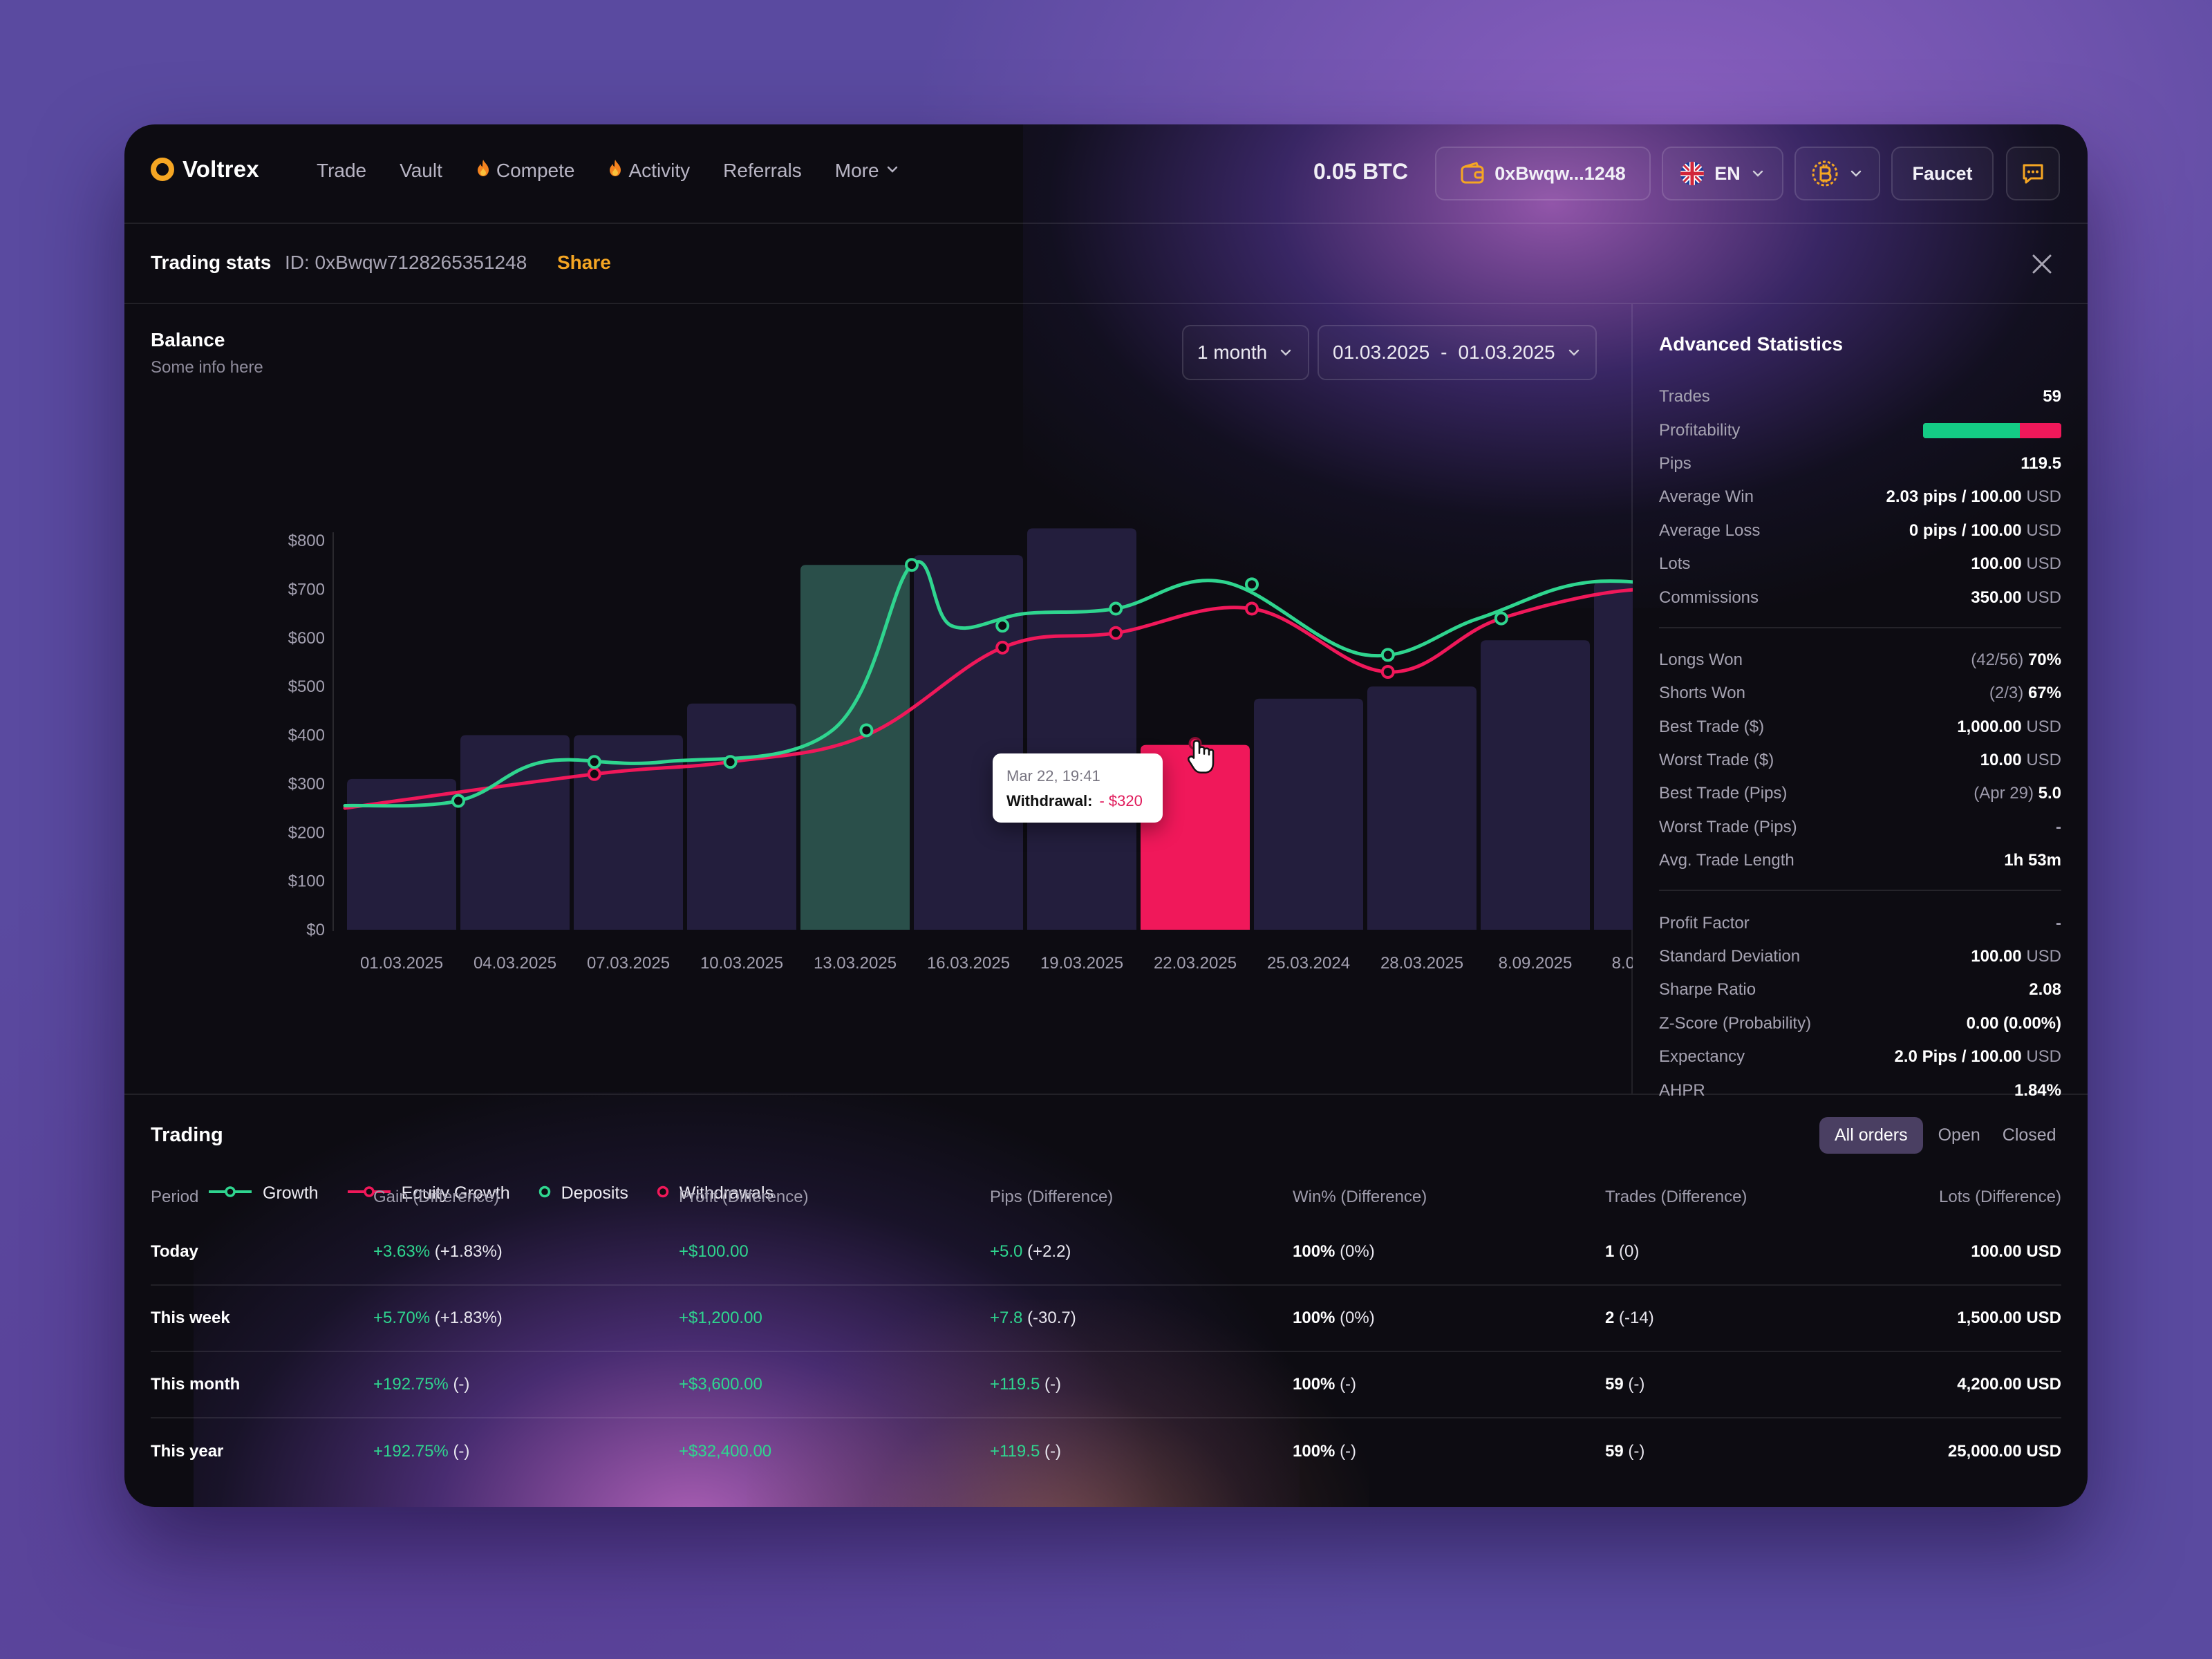  What do you see at coordinates (1676, 1197) in the screenshot?
I see `column-header: Trades (Difference)` at bounding box center [1676, 1197].